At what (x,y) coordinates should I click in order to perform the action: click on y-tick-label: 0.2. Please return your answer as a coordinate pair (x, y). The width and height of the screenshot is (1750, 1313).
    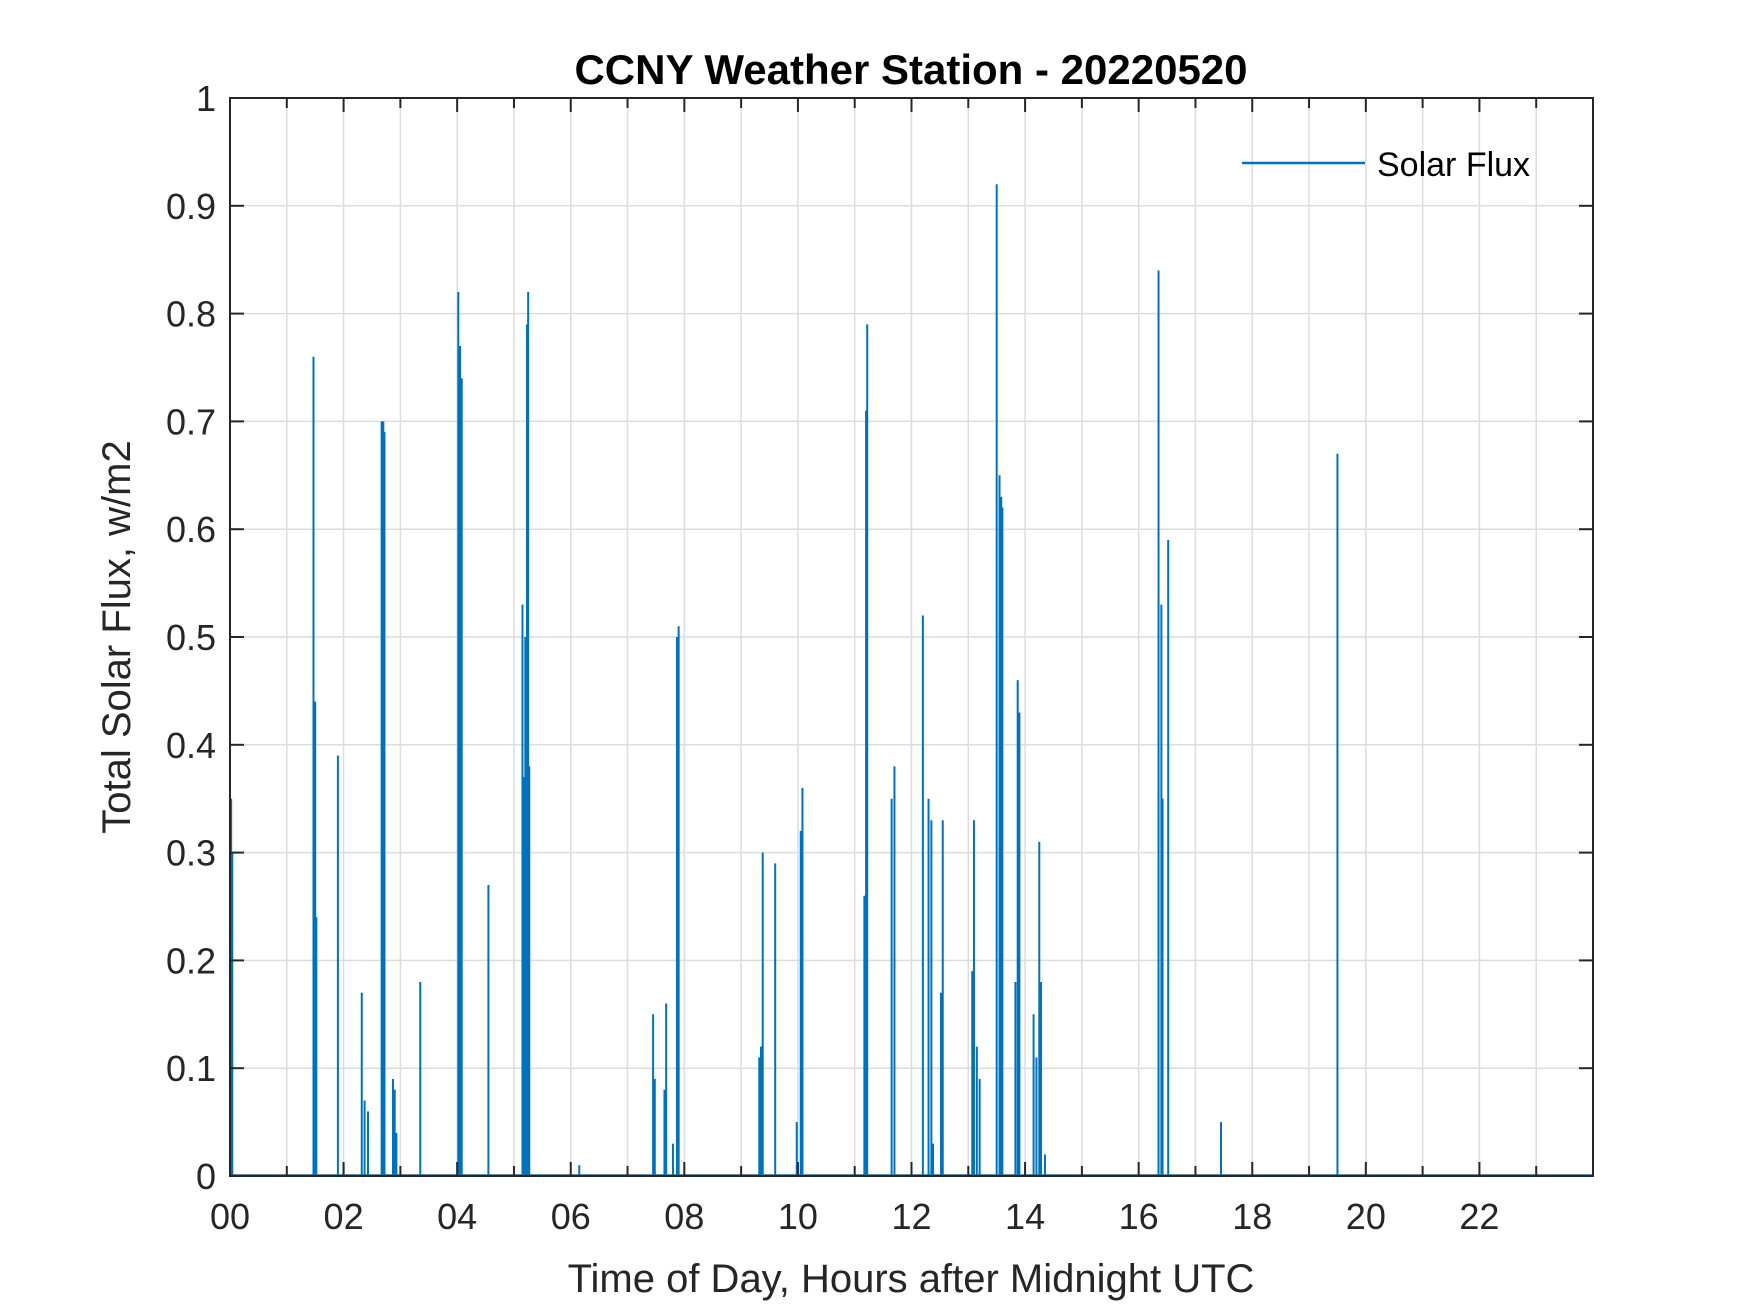
    Looking at the image, I should click on (191, 960).